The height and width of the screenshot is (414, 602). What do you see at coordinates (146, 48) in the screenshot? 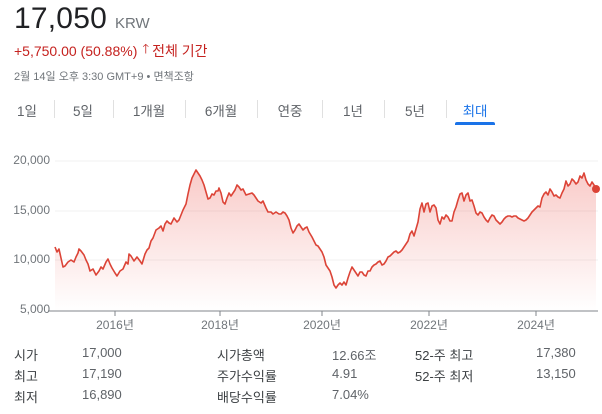
I see `arrow-up-icon: 🡑` at bounding box center [146, 48].